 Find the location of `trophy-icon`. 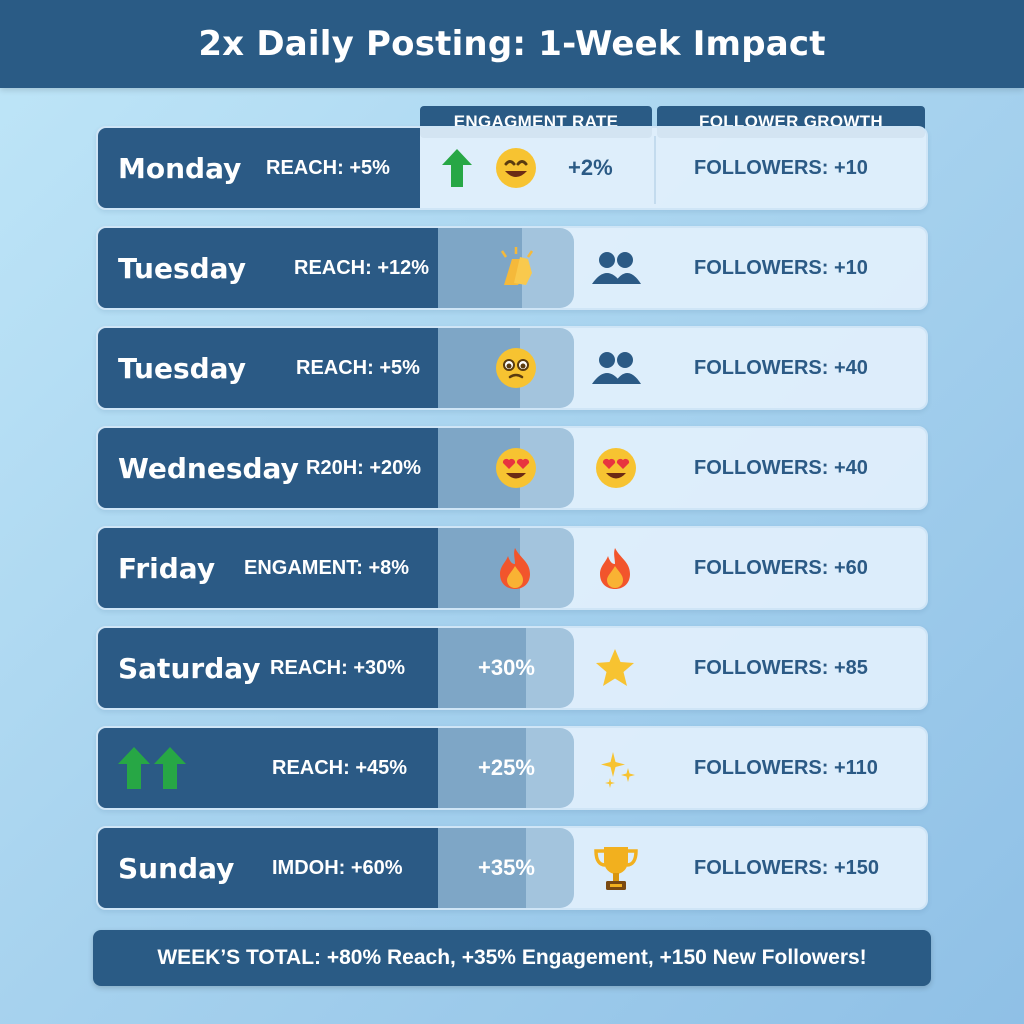

trophy-icon is located at coordinates (616, 868).